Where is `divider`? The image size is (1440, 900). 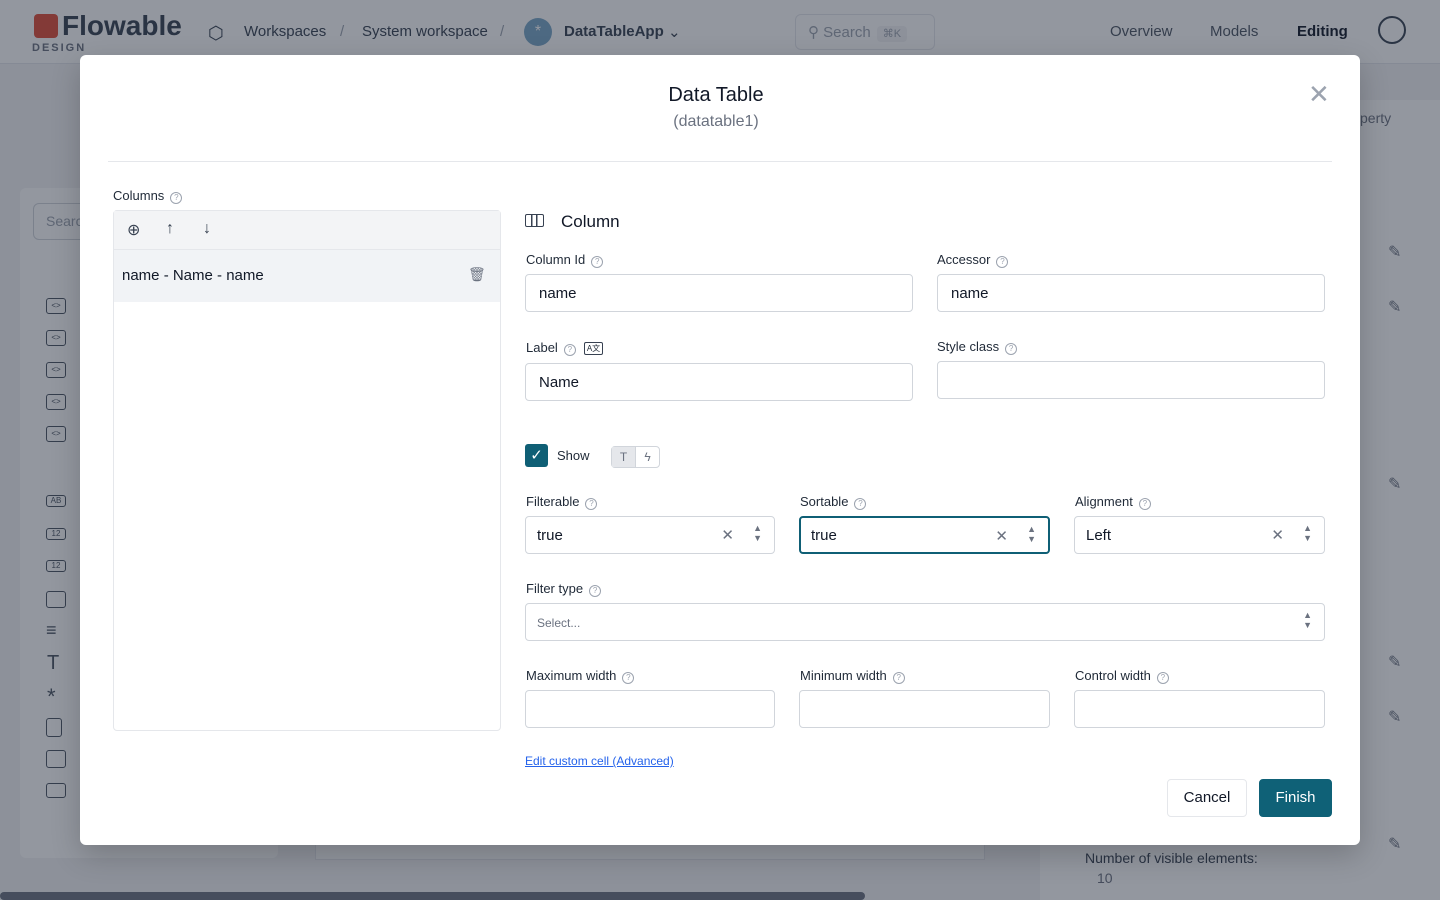 divider is located at coordinates (720, 161).